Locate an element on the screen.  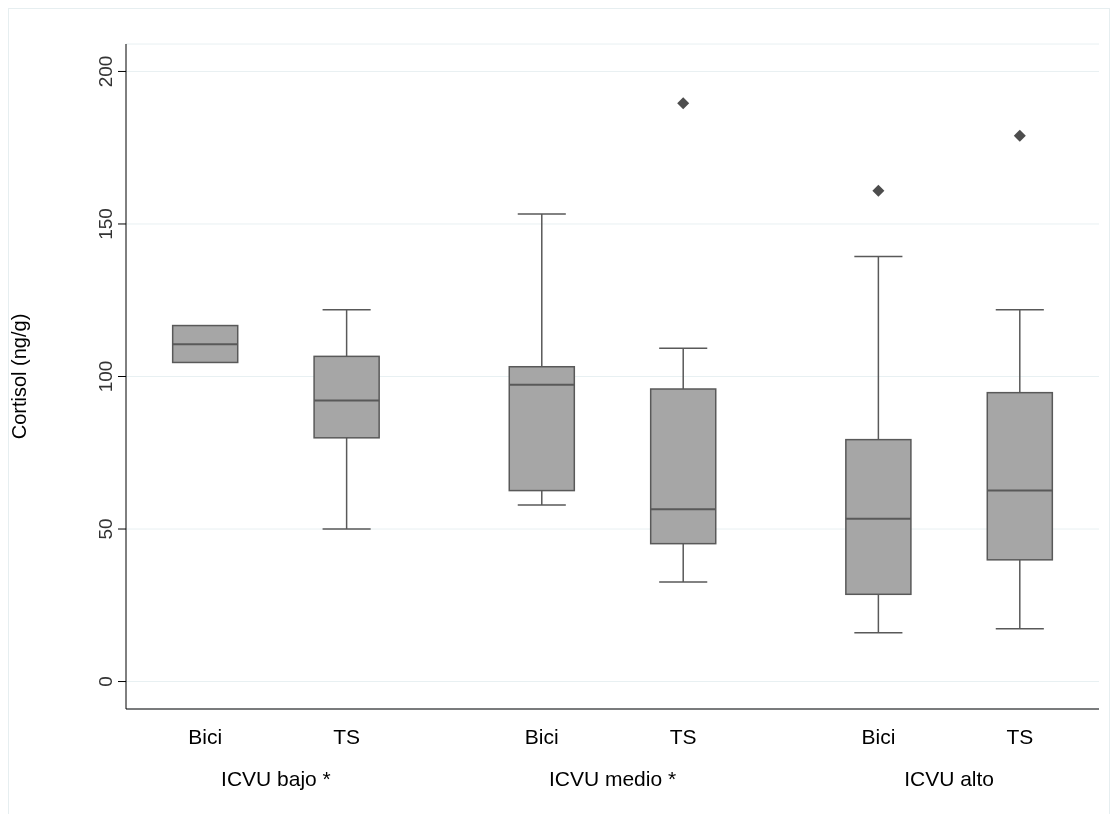
text: ICVU alto is located at coordinates (949, 779).